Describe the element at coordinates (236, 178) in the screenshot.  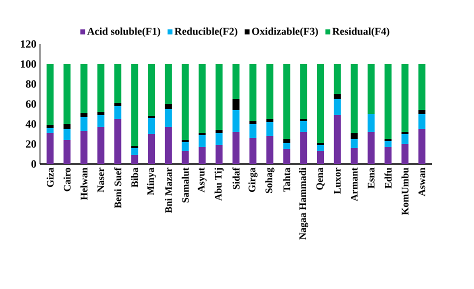
I see `x-tick-label: Sidaf` at that location.